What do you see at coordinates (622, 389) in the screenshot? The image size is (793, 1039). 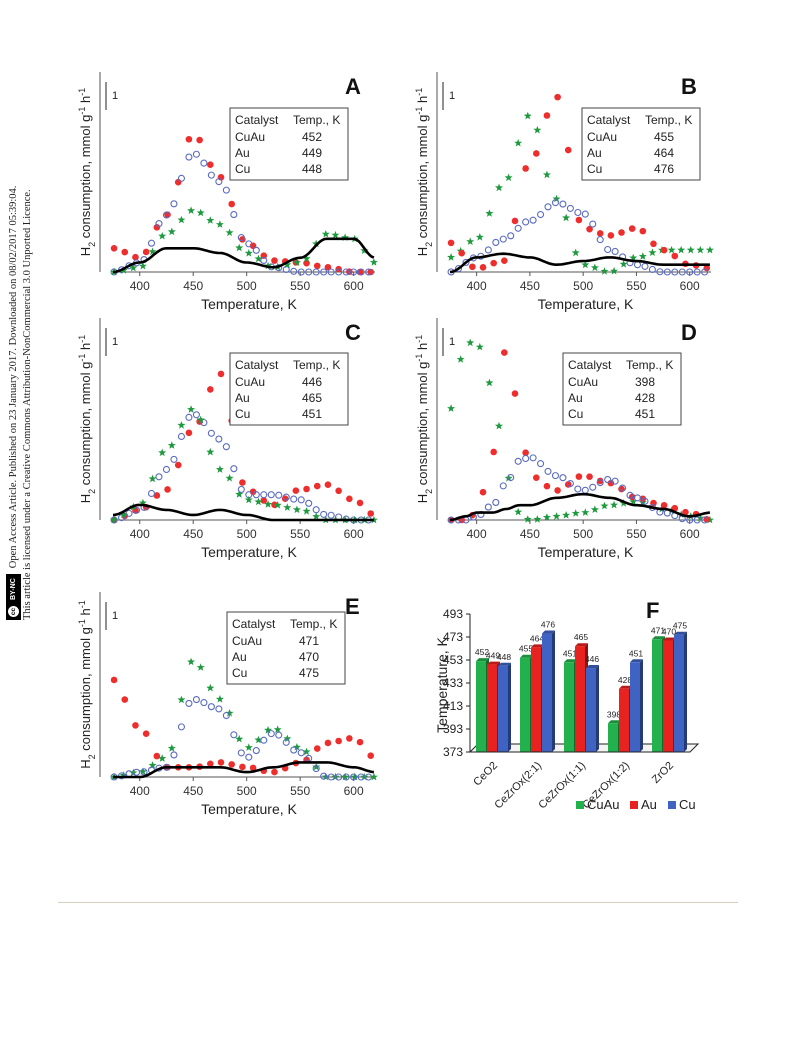 I see `table-frame` at bounding box center [622, 389].